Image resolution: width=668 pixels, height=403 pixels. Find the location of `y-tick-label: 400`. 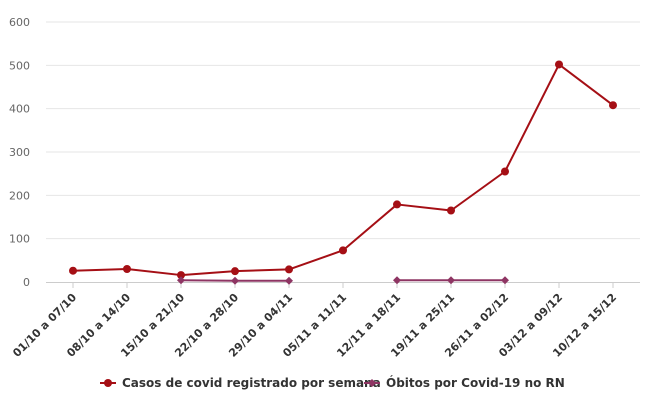

y-tick-label: 400 is located at coordinates (19, 109).